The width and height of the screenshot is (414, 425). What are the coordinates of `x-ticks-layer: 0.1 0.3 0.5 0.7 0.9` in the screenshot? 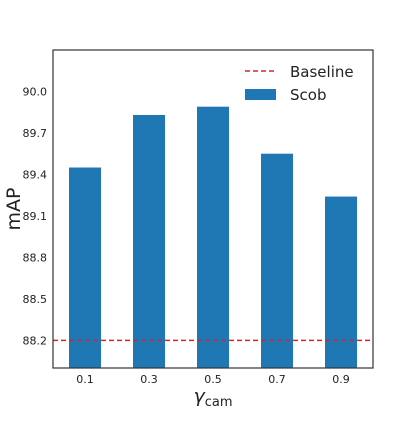 It's located at (213, 379).